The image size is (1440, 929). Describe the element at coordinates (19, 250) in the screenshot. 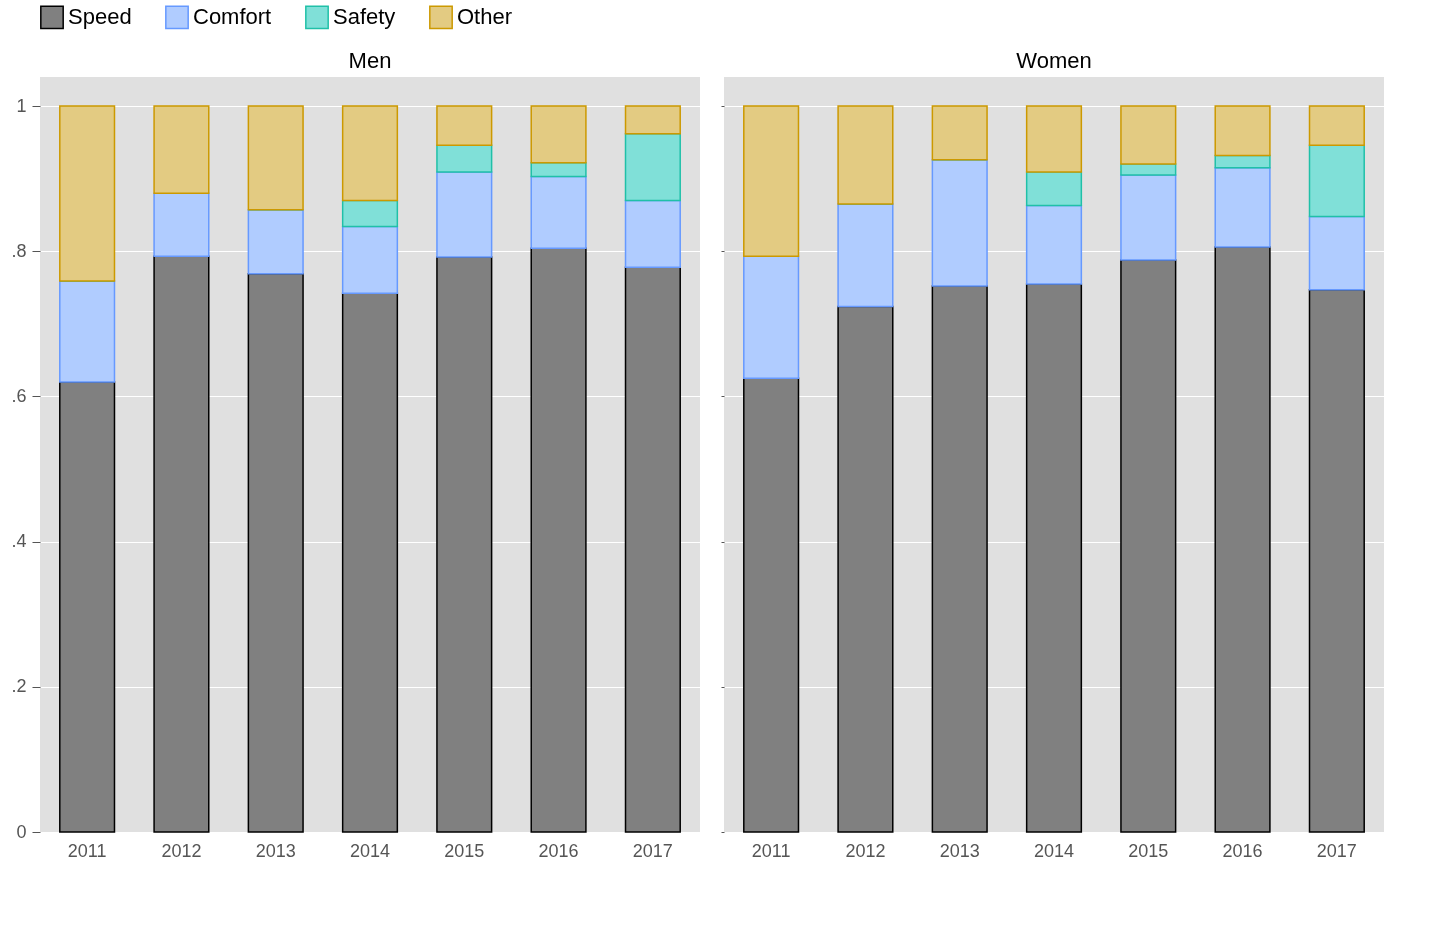

I see `y-tick-label: .8` at that location.